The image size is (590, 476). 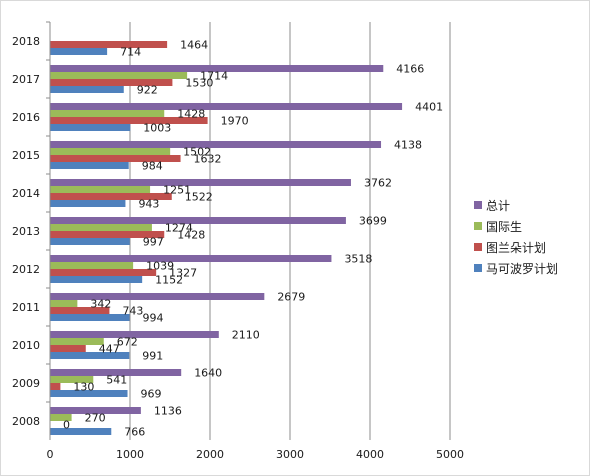 What do you see at coordinates (199, 197) in the screenshot?
I see `data-label: 1522` at bounding box center [199, 197].